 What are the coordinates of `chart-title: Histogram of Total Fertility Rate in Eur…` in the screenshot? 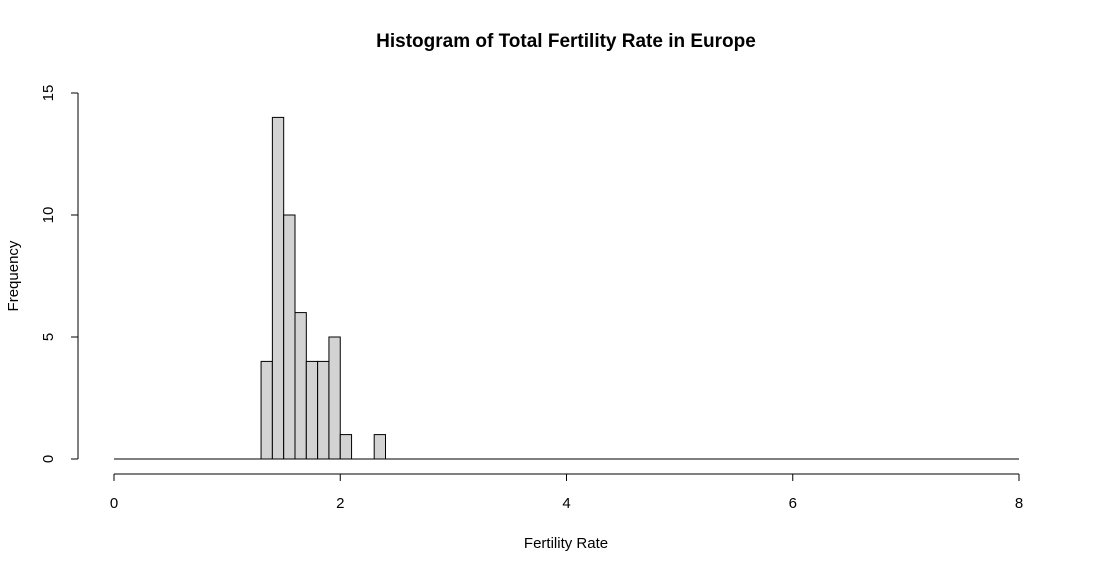 It's located at (566, 41).